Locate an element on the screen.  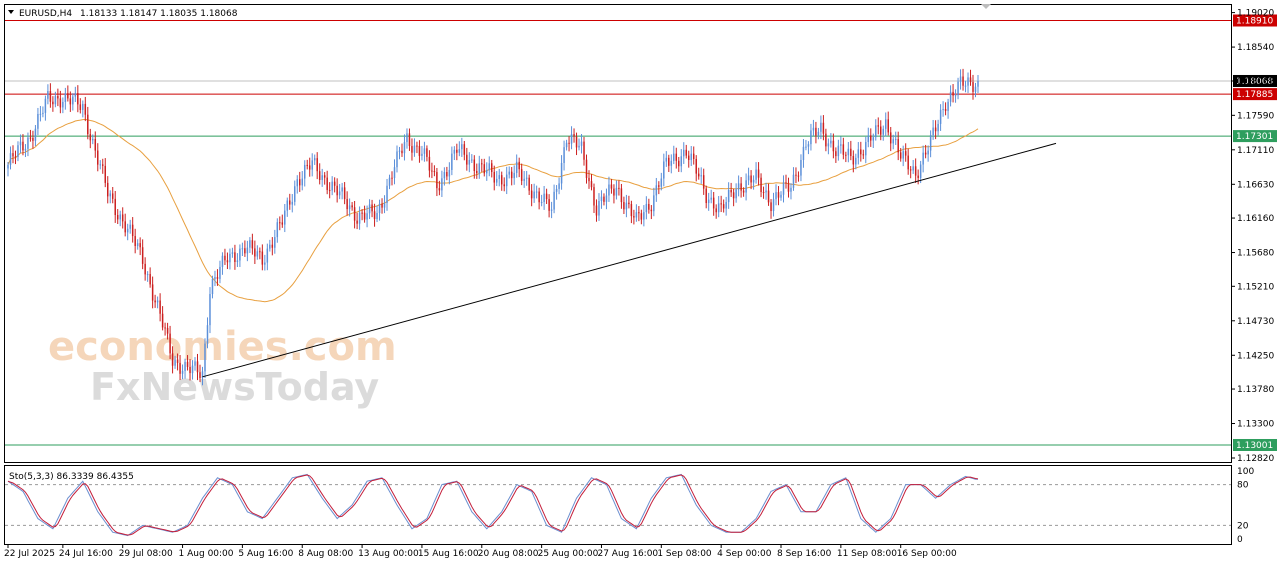
triangle-down-icon is located at coordinates (11, 12).